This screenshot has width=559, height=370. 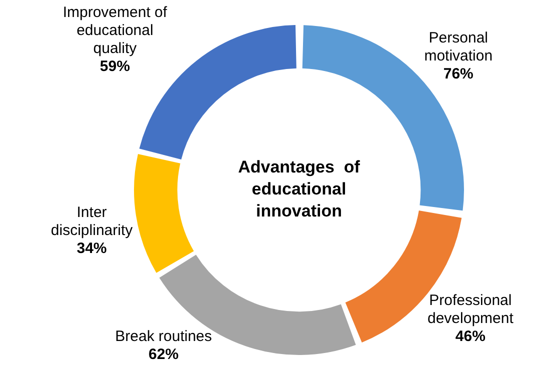 I want to click on data-label: 34%, so click(x=91, y=249).